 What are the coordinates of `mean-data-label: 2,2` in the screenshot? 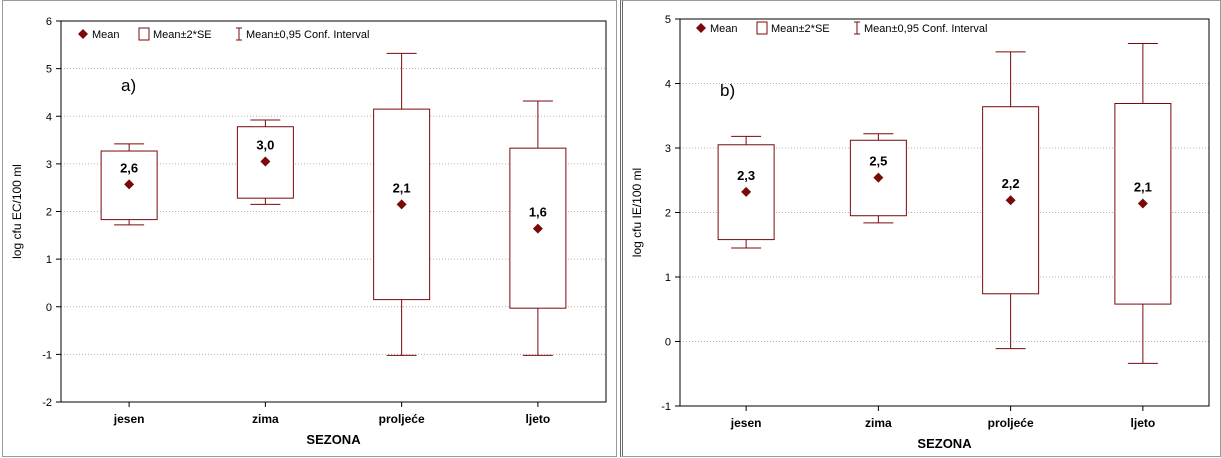 It's located at (1011, 183).